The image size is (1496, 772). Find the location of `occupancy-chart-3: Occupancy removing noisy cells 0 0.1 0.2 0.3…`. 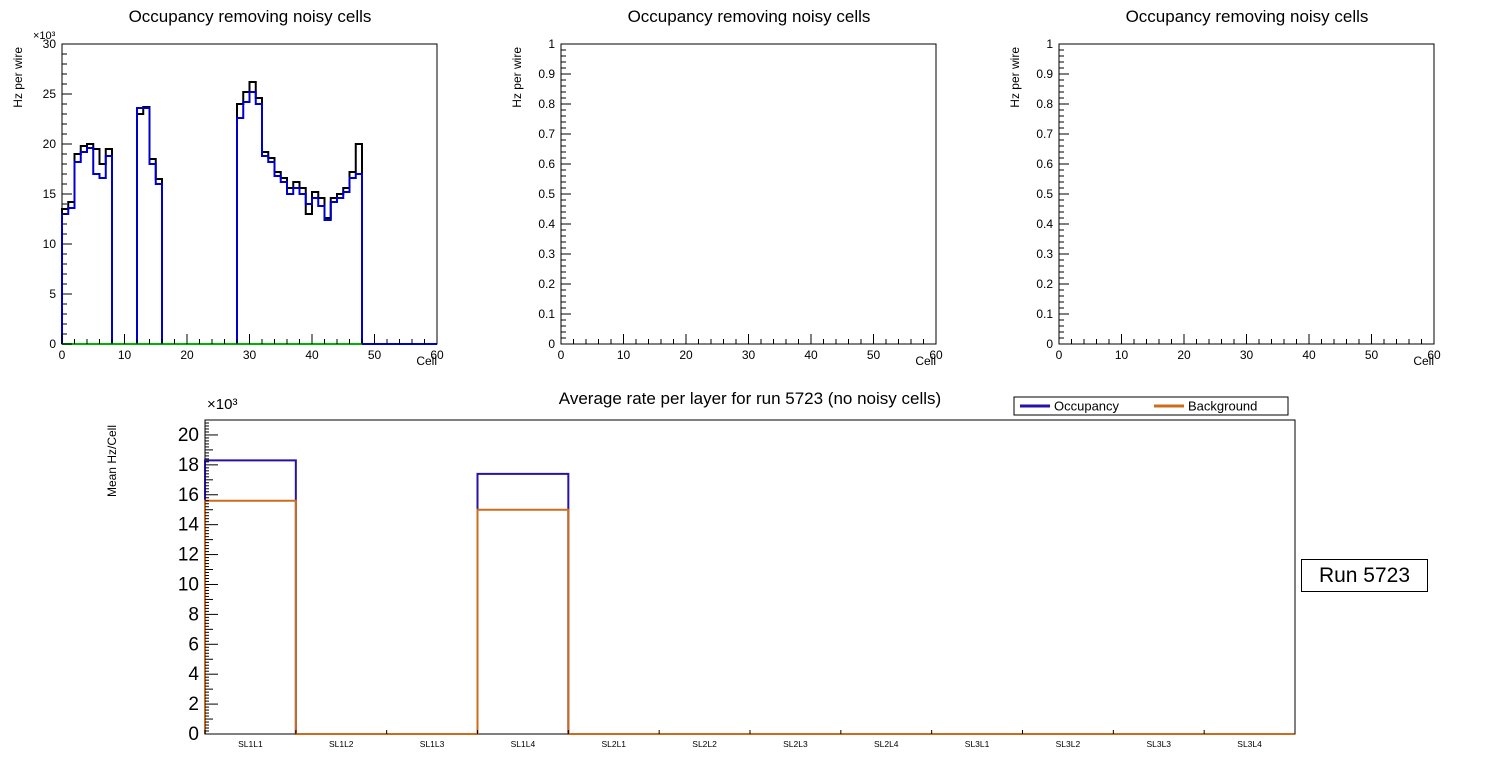

occupancy-chart-3: Occupancy removing noisy cells 0 0.1 0.2 0.3… is located at coordinates (1224, 187).